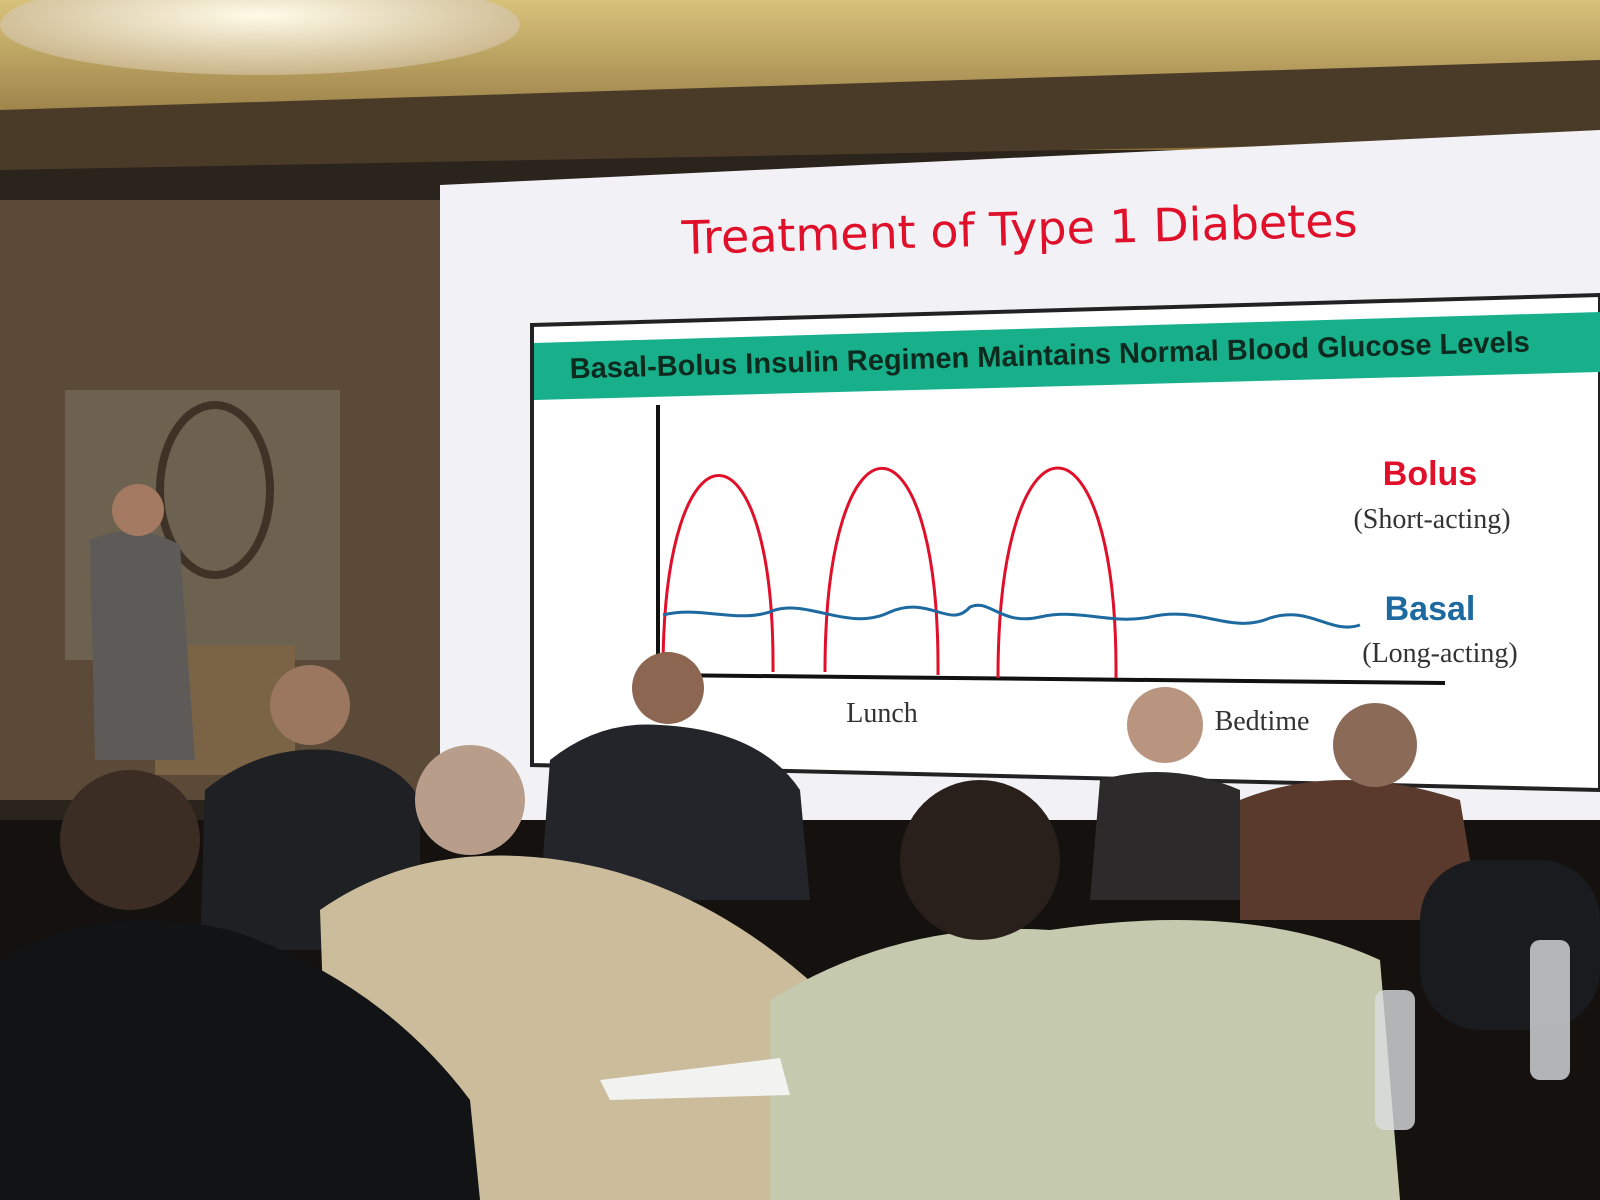  Describe the element at coordinates (1431, 519) in the screenshot. I see `legend-note: (Short-acting)` at that location.